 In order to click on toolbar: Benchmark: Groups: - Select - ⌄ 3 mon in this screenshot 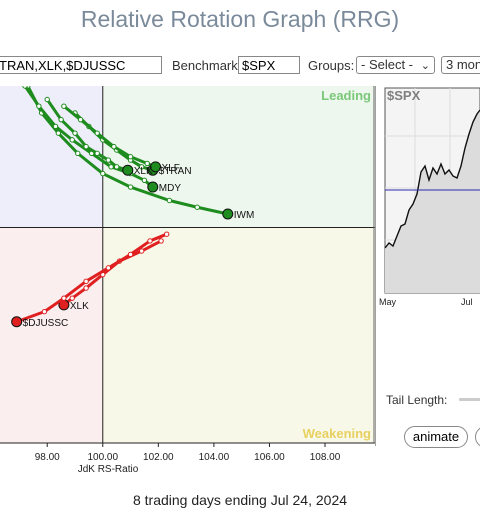, I will do `click(240, 66)`.